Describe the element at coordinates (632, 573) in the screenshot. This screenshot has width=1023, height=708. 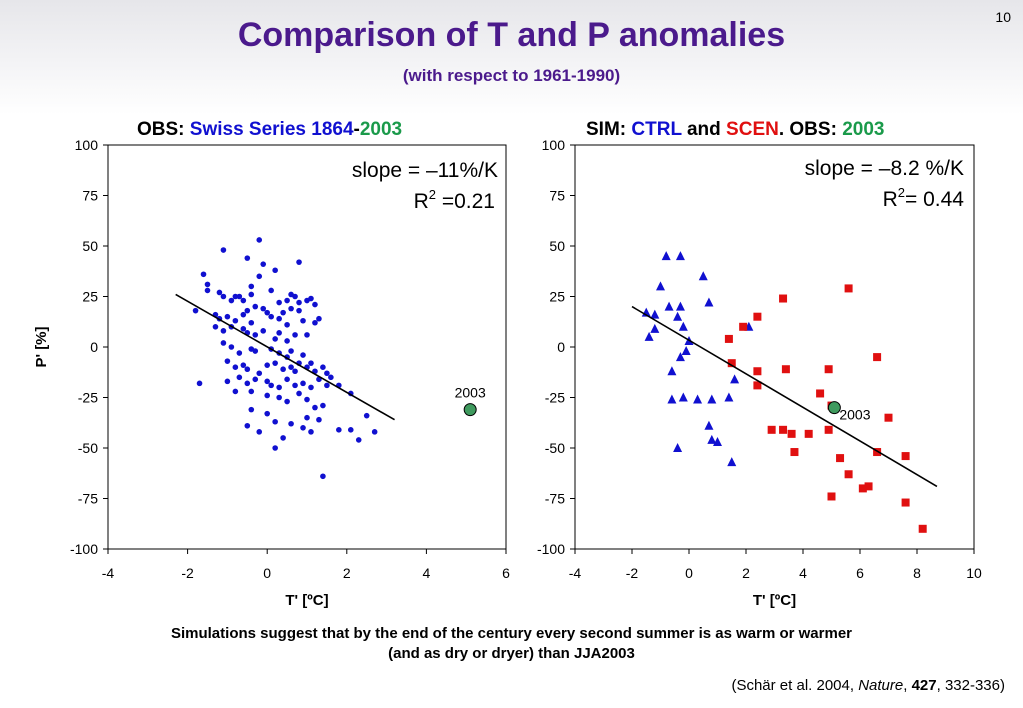
I see `right-xtick-label: -2` at that location.